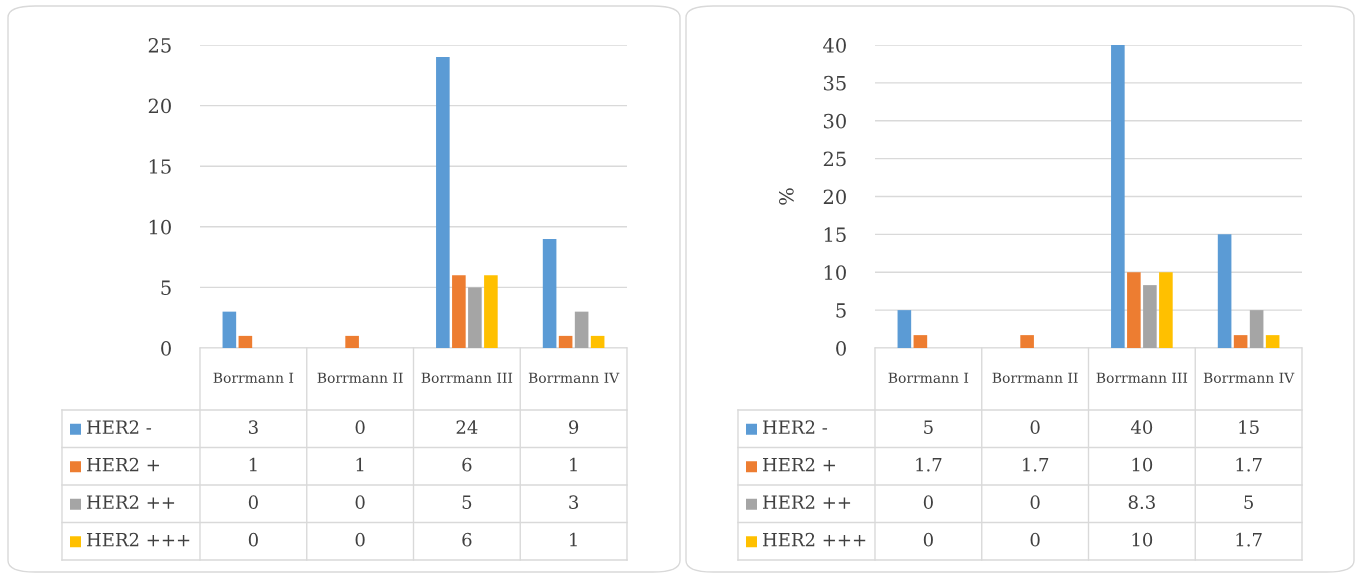 The width and height of the screenshot is (1361, 578). I want to click on y-tick-label: 30, so click(834, 121).